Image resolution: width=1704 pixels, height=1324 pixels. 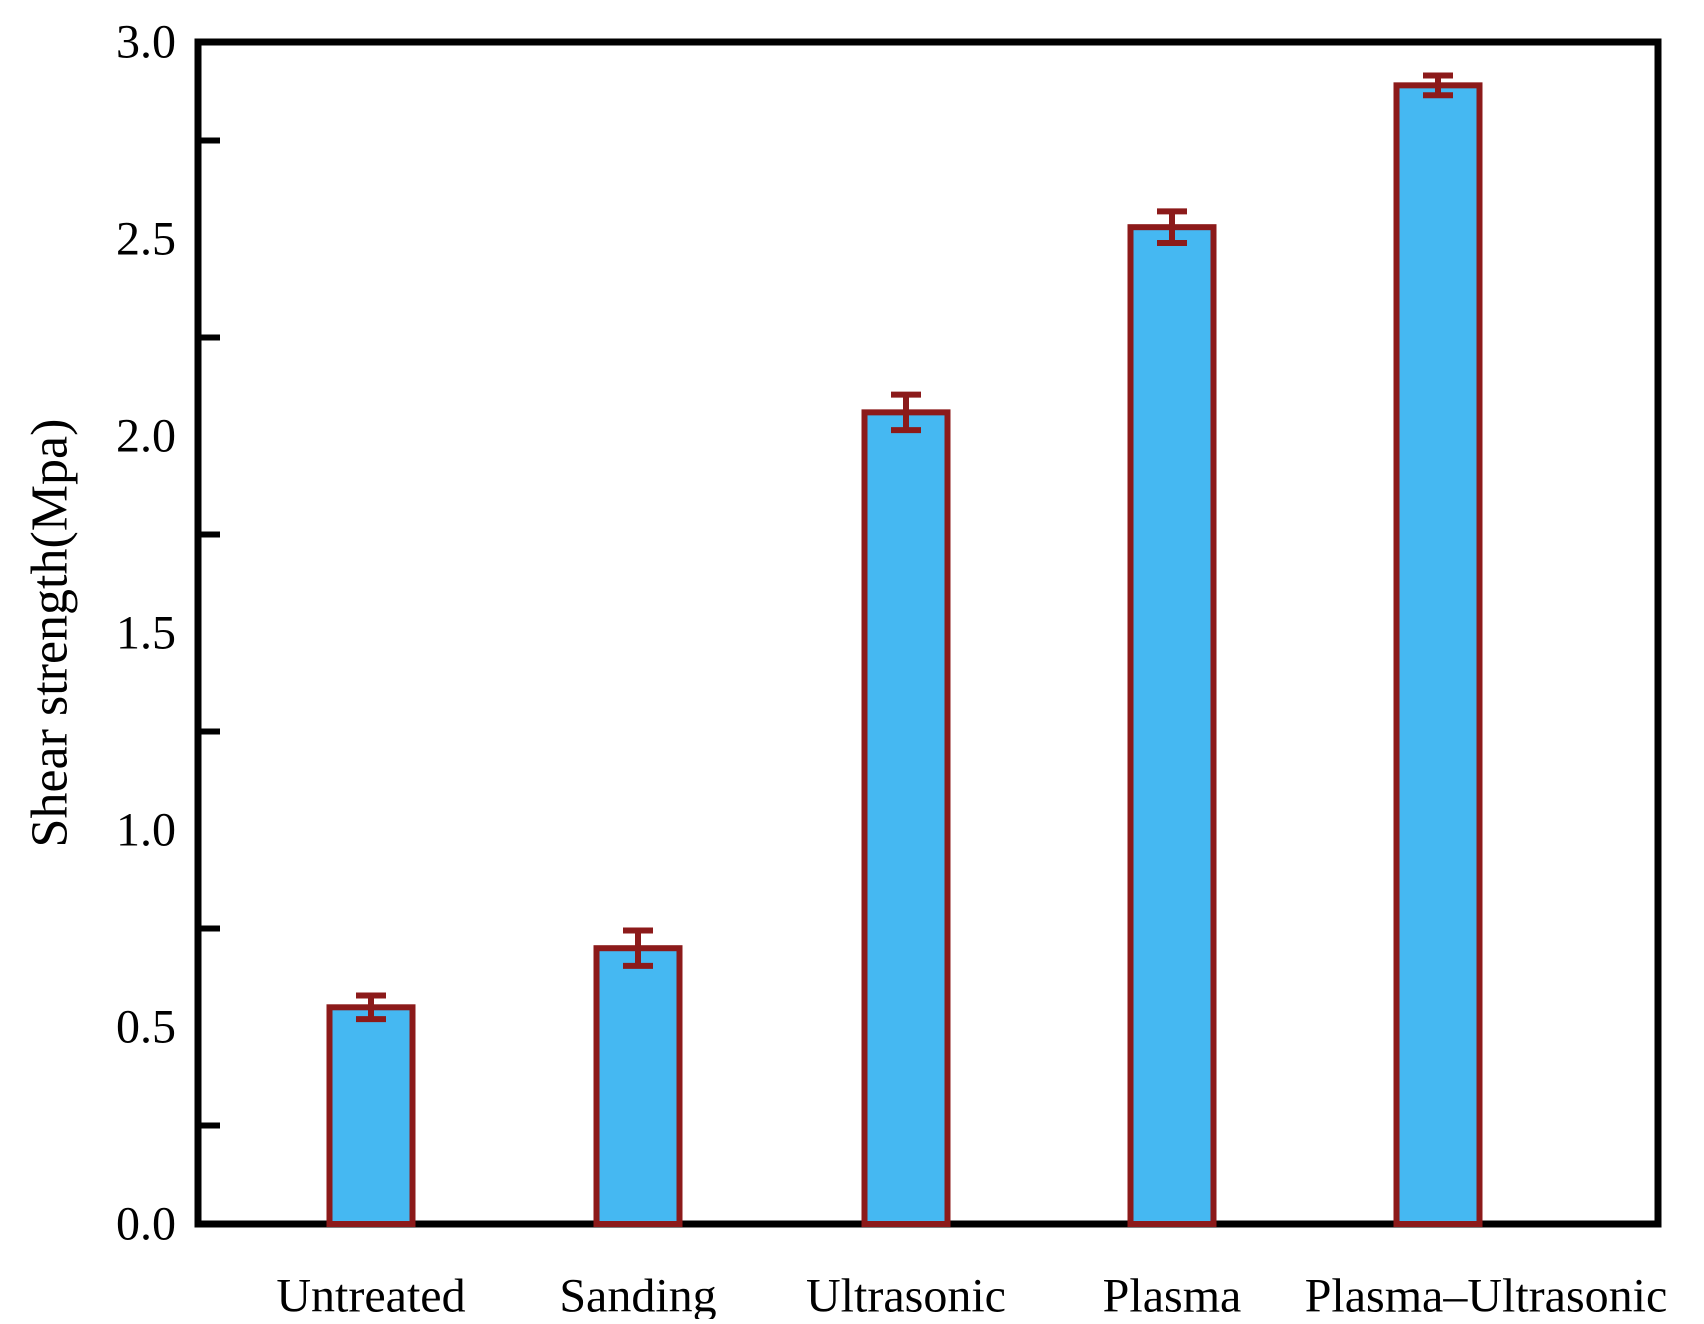 I want to click on y-axis-tick-labels: 0.0 0.5 1.0 1.5 2.0 2.5 3.0, so click(x=146, y=633).